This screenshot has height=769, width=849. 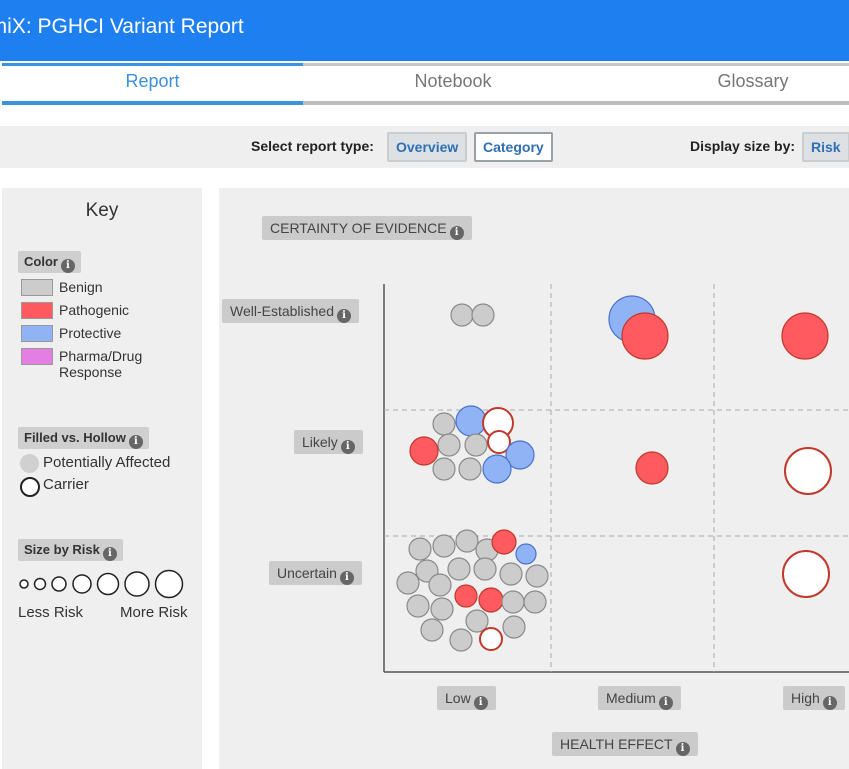 I want to click on pathogenic-swatch, so click(x=37, y=310).